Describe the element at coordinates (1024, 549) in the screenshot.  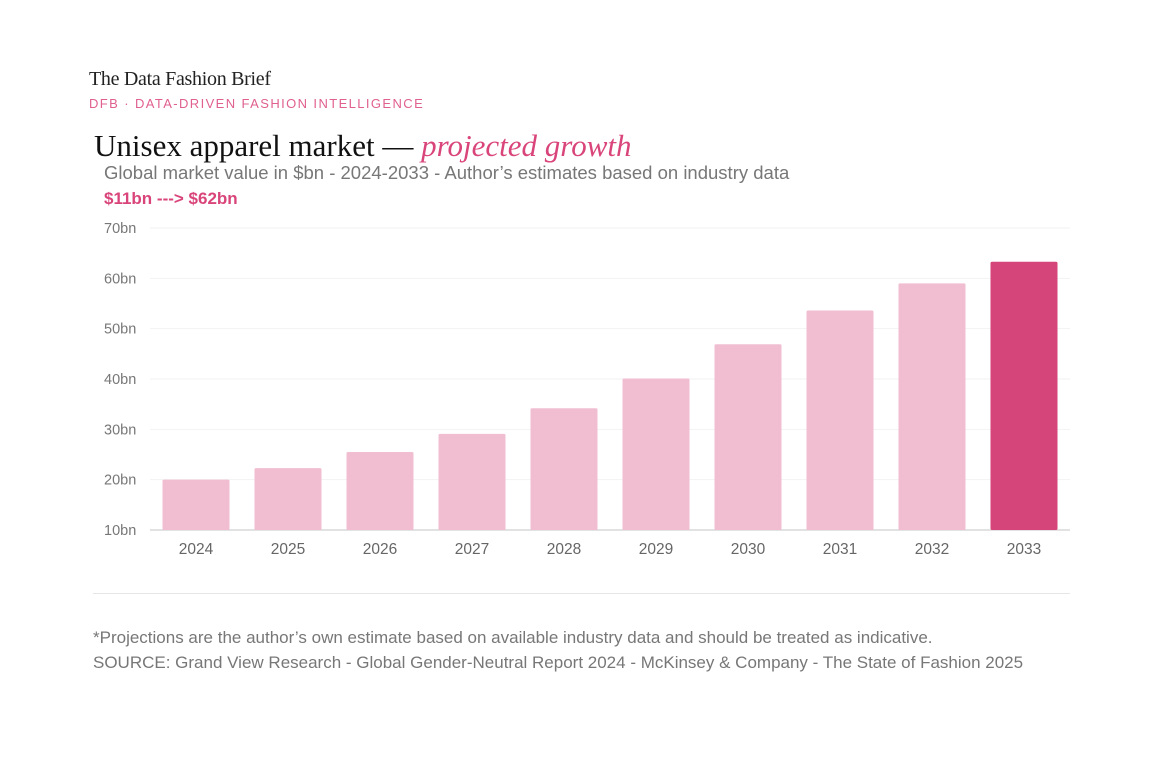
I see `x-tick-label: 2033` at that location.